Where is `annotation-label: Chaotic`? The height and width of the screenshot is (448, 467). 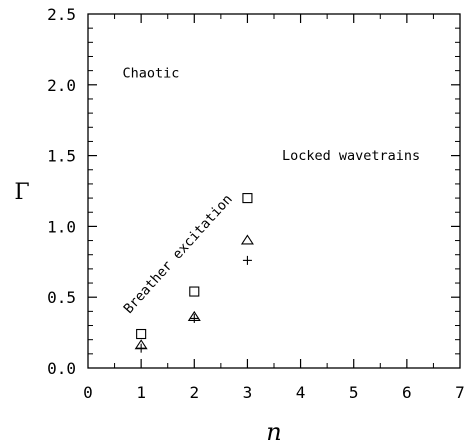 annotation-label: Chaotic is located at coordinates (151, 74).